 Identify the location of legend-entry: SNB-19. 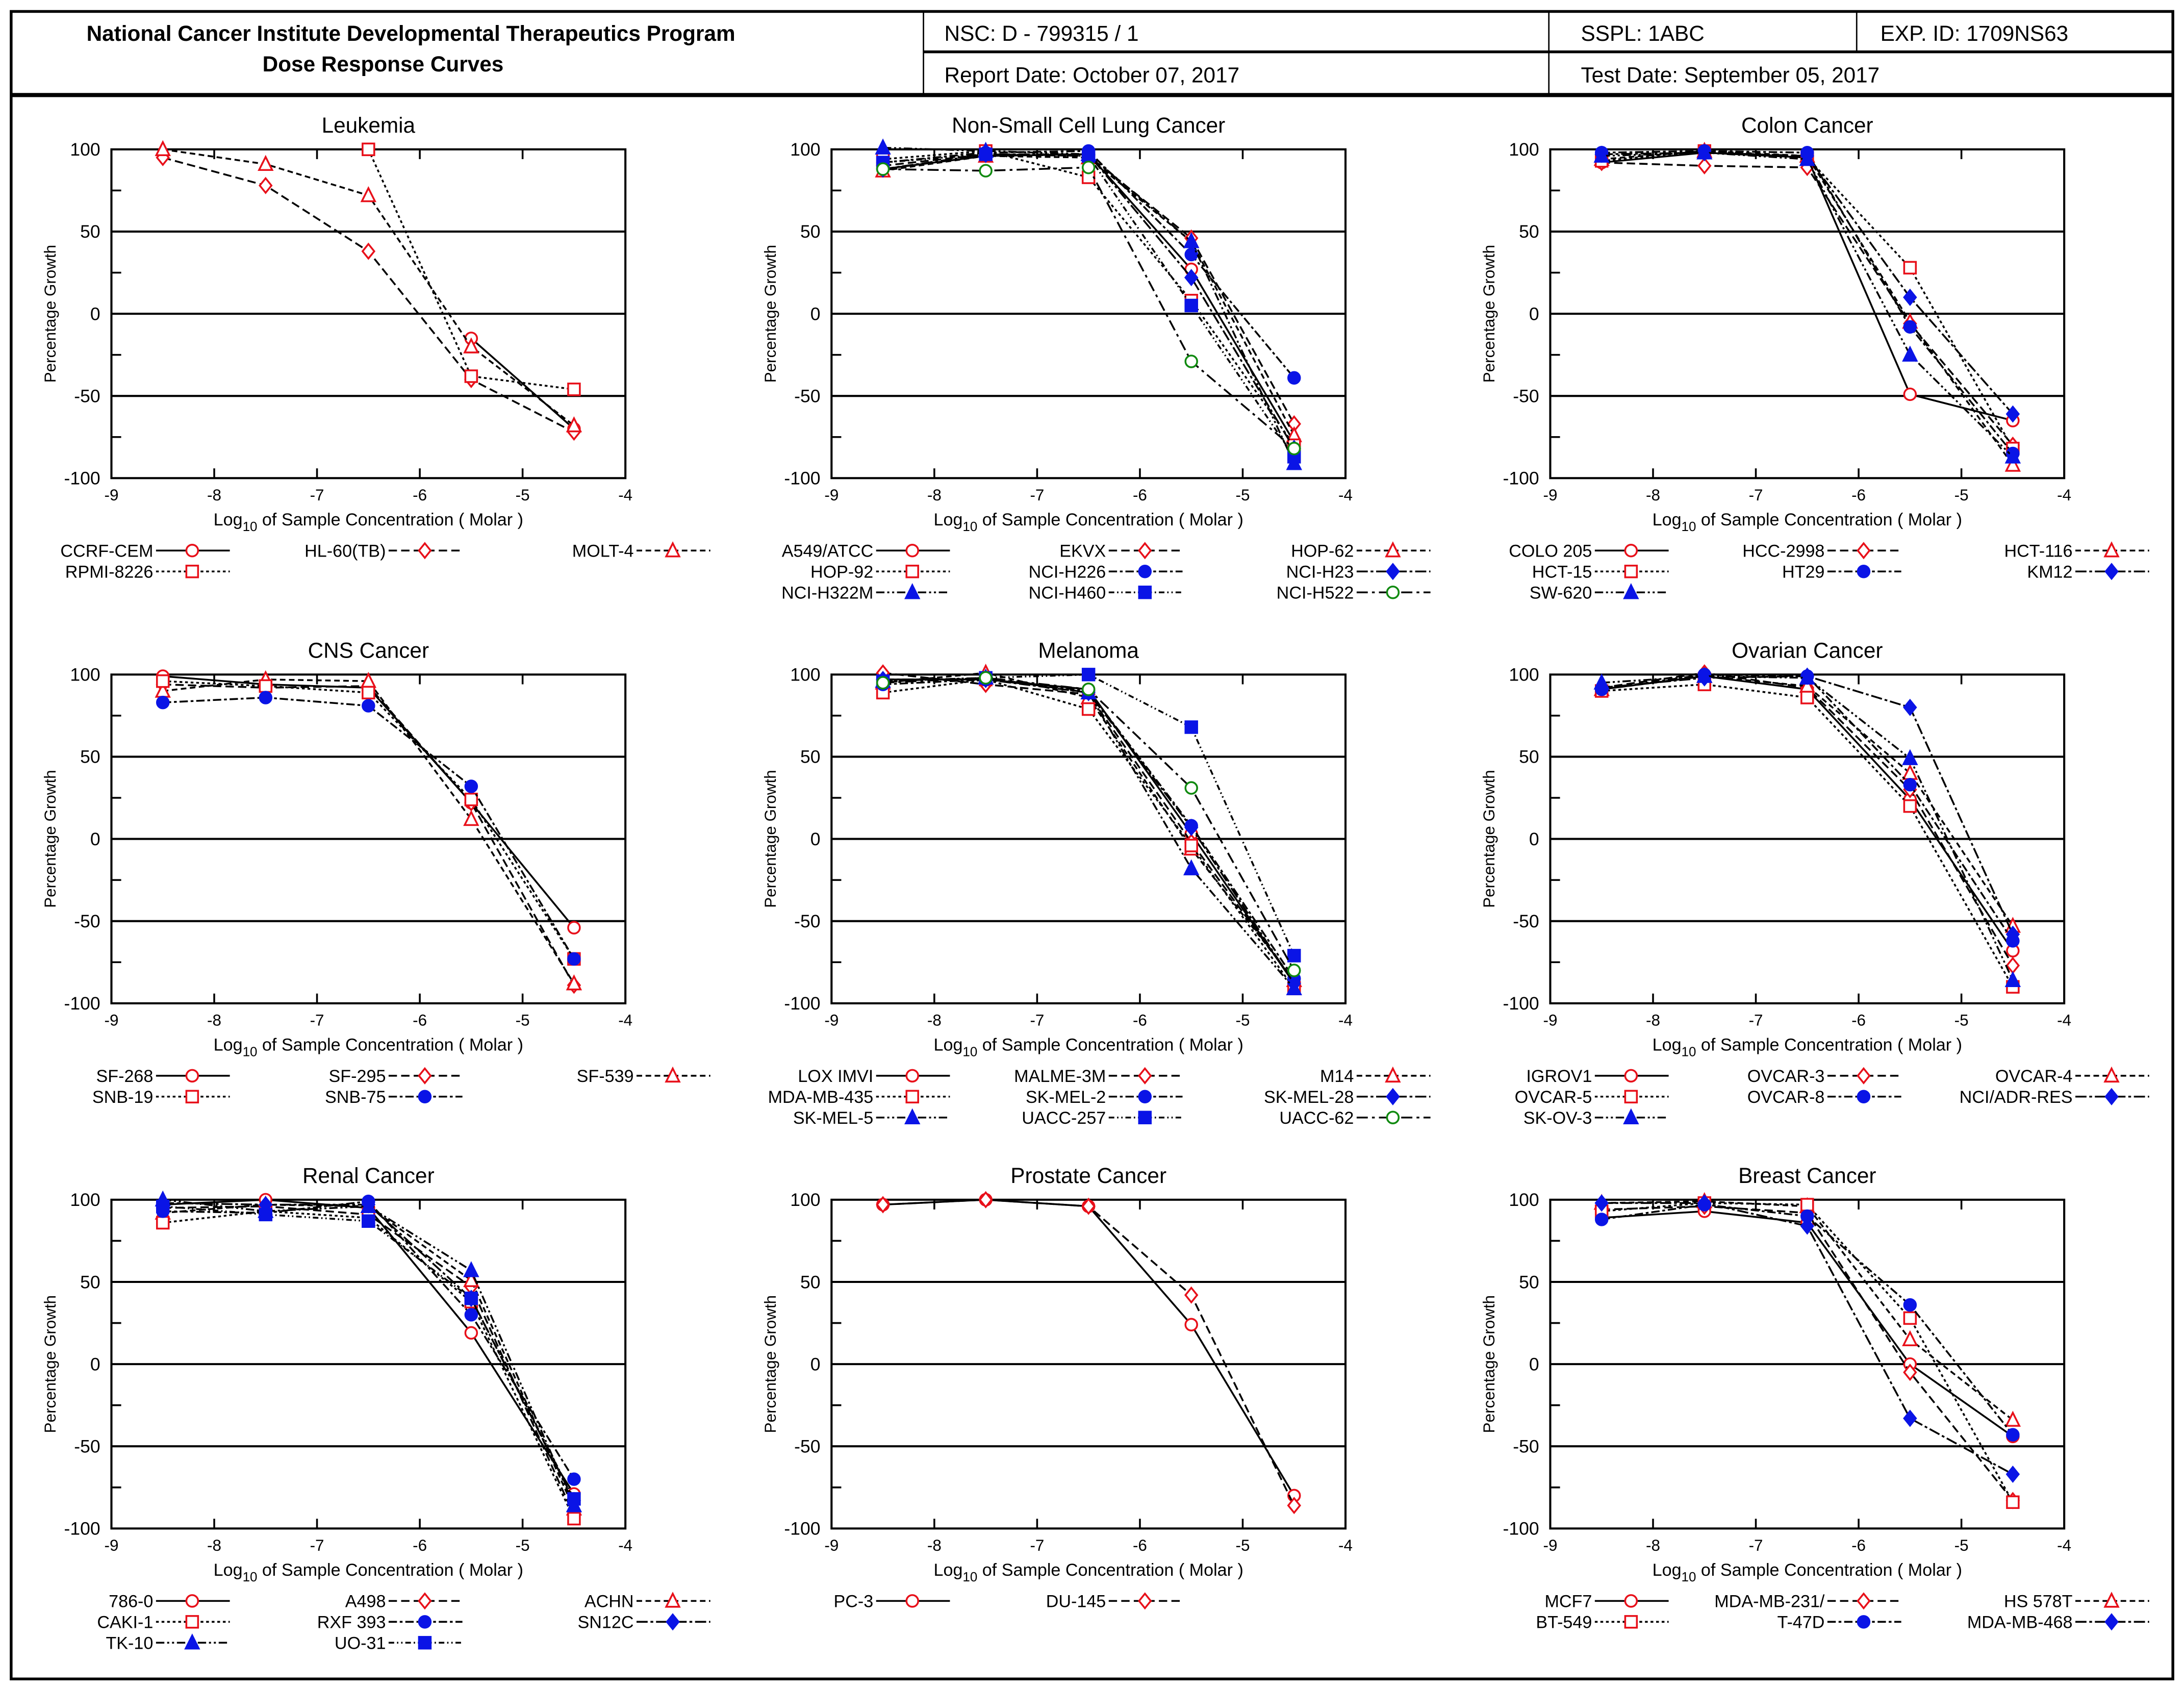
(161, 1098).